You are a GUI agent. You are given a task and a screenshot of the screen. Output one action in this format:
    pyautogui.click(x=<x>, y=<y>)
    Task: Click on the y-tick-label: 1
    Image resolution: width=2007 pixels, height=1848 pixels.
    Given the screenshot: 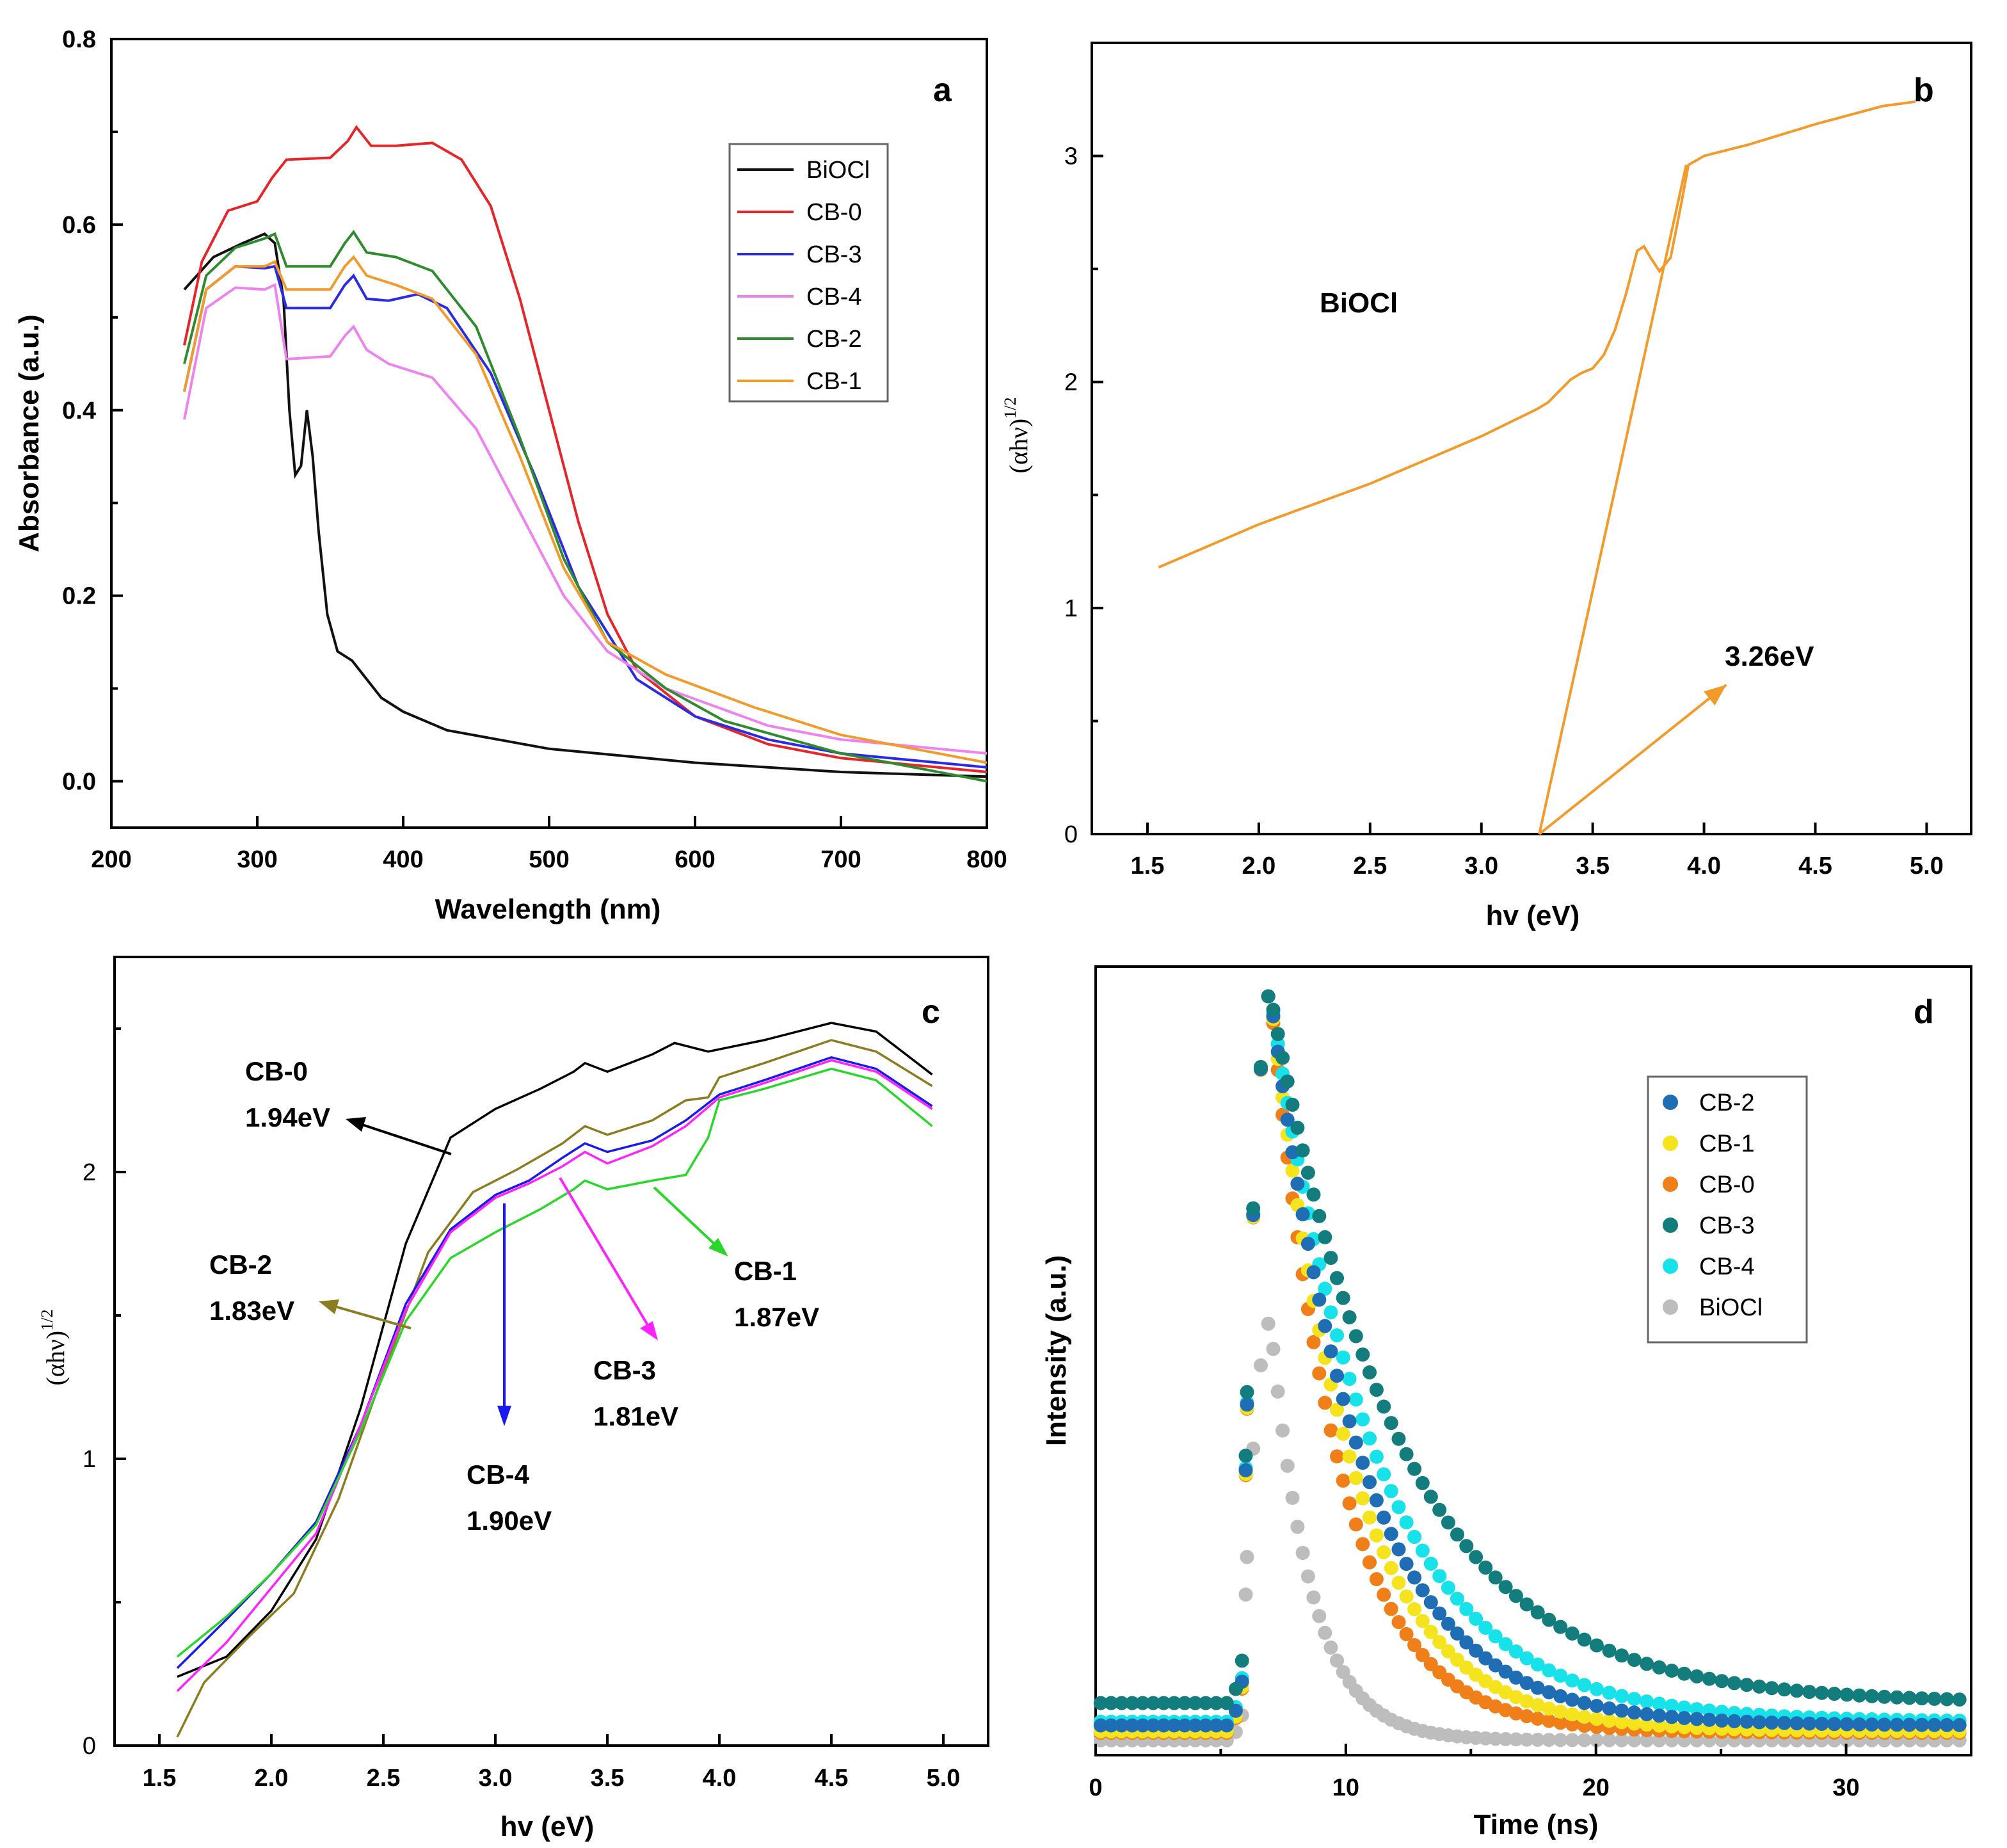 What is the action you would take?
    pyautogui.click(x=89, y=1459)
    